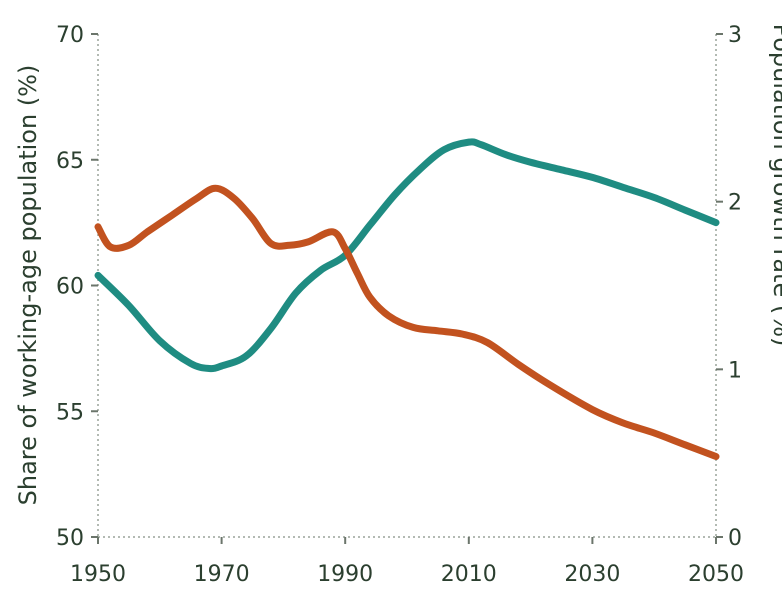 Image resolution: width=782 pixels, height=590 pixels. What do you see at coordinates (735, 538) in the screenshot?
I see `right-y-tick-label: 0` at bounding box center [735, 538].